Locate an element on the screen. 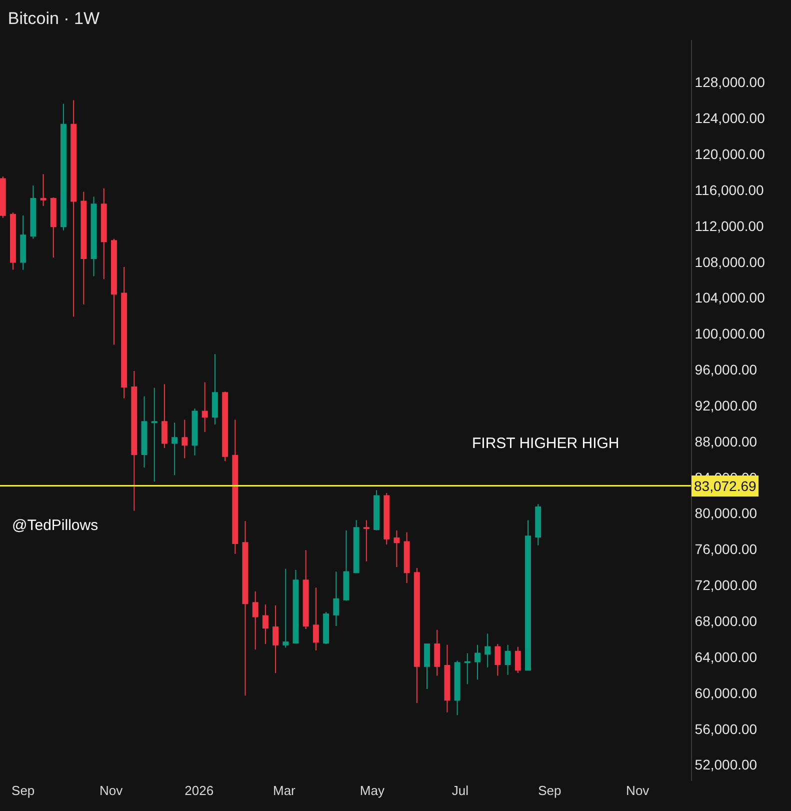 Image resolution: width=791 pixels, height=811 pixels. x-tick-label: May is located at coordinates (372, 790).